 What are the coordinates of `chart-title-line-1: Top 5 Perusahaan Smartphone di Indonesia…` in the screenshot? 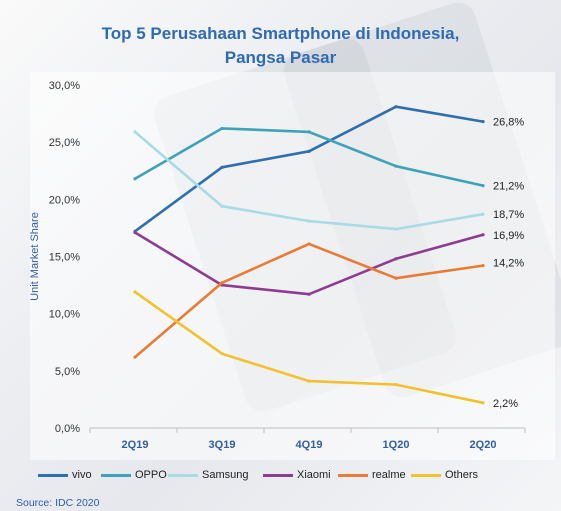 It's located at (280, 33).